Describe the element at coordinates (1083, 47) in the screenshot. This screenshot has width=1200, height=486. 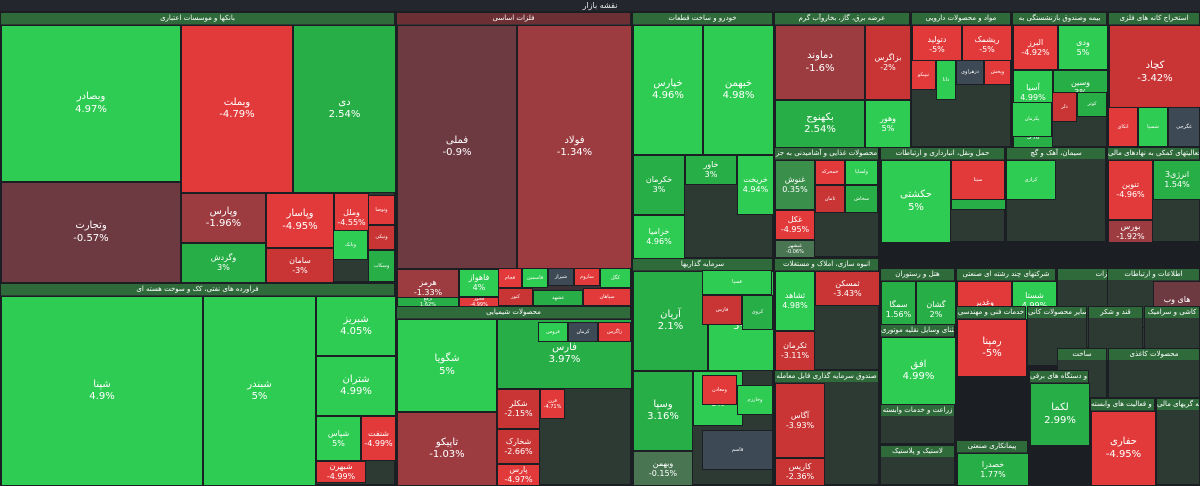
I see `stock-tile: ودی 5%` at that location.